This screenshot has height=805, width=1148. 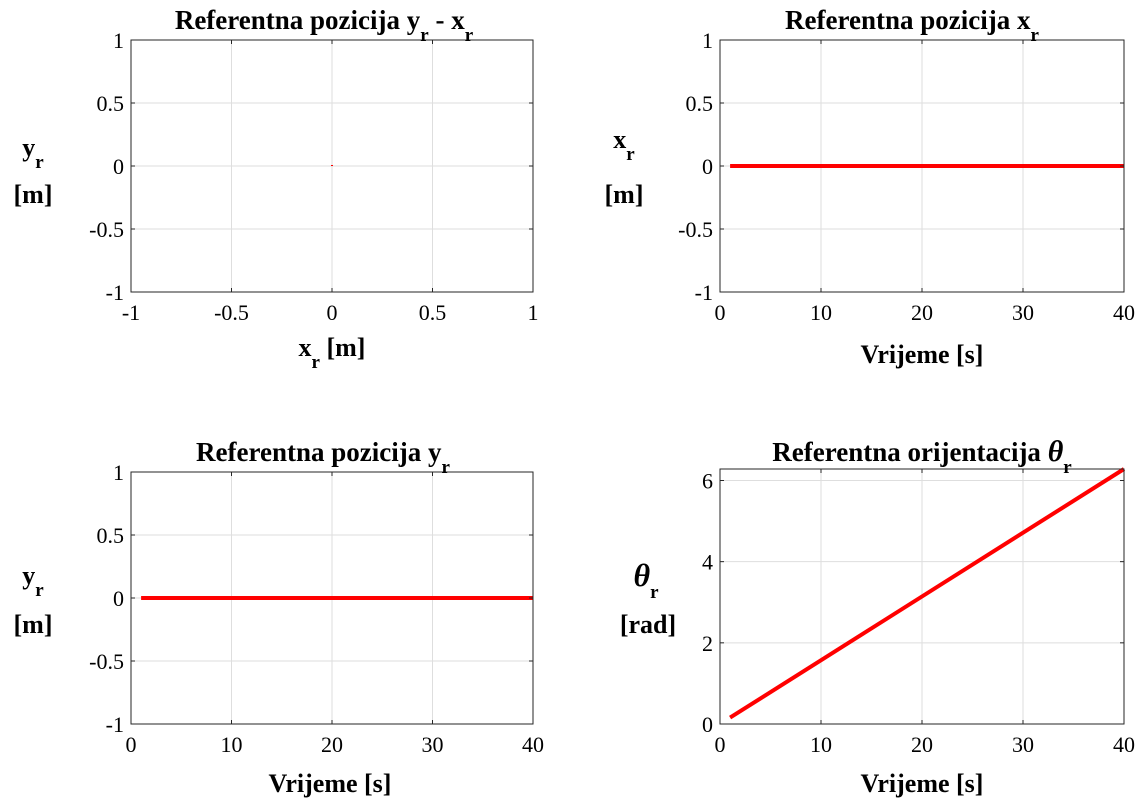 What do you see at coordinates (624, 145) in the screenshot?
I see `y-axis-label: xr` at bounding box center [624, 145].